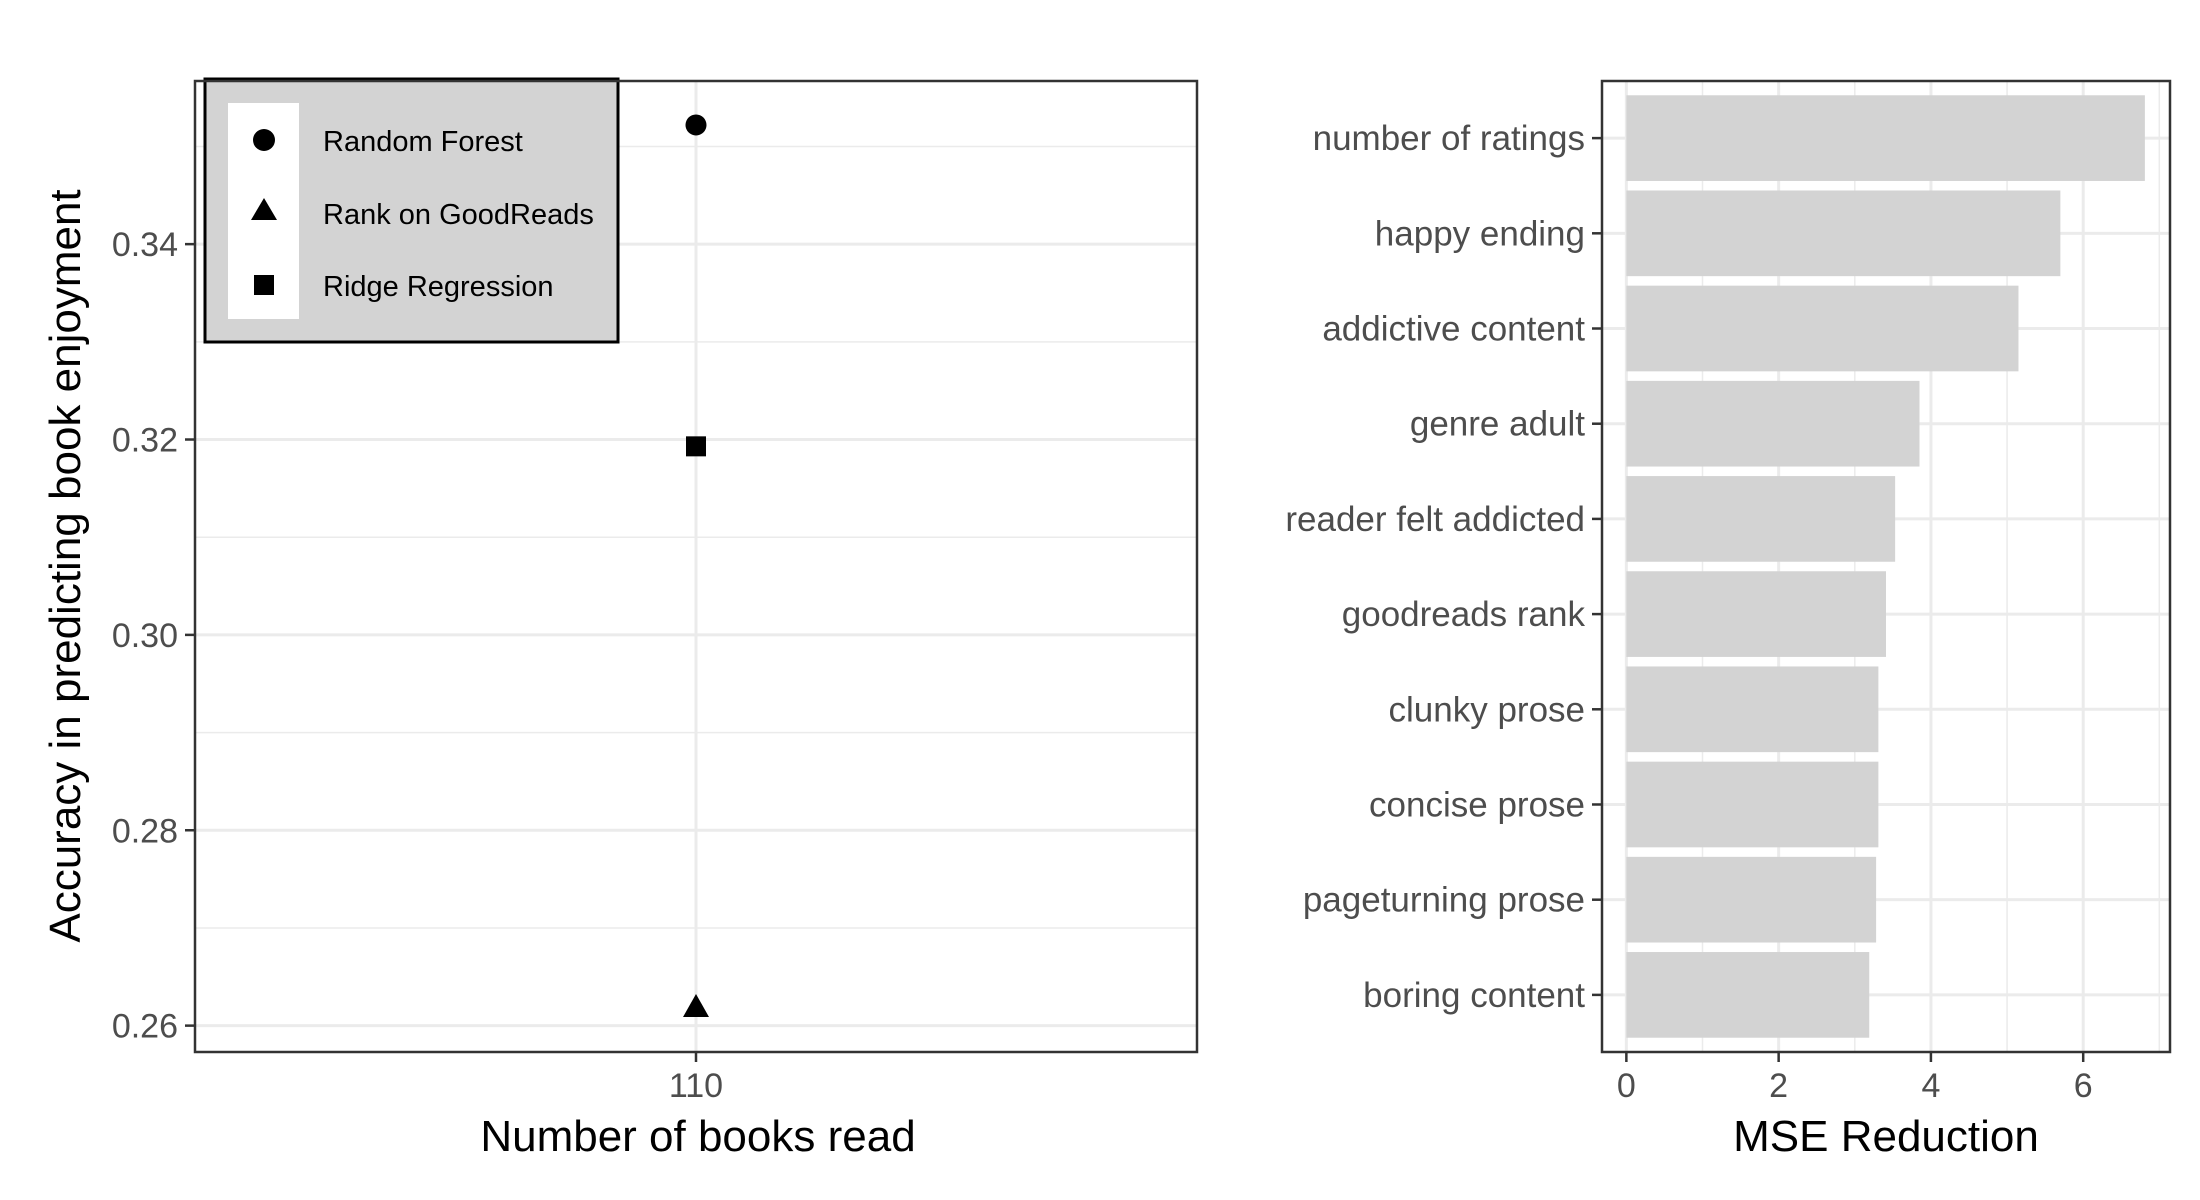 This screenshot has height=1200, width=2200. I want to click on bar-category-label: pageturning prose, so click(1444, 900).